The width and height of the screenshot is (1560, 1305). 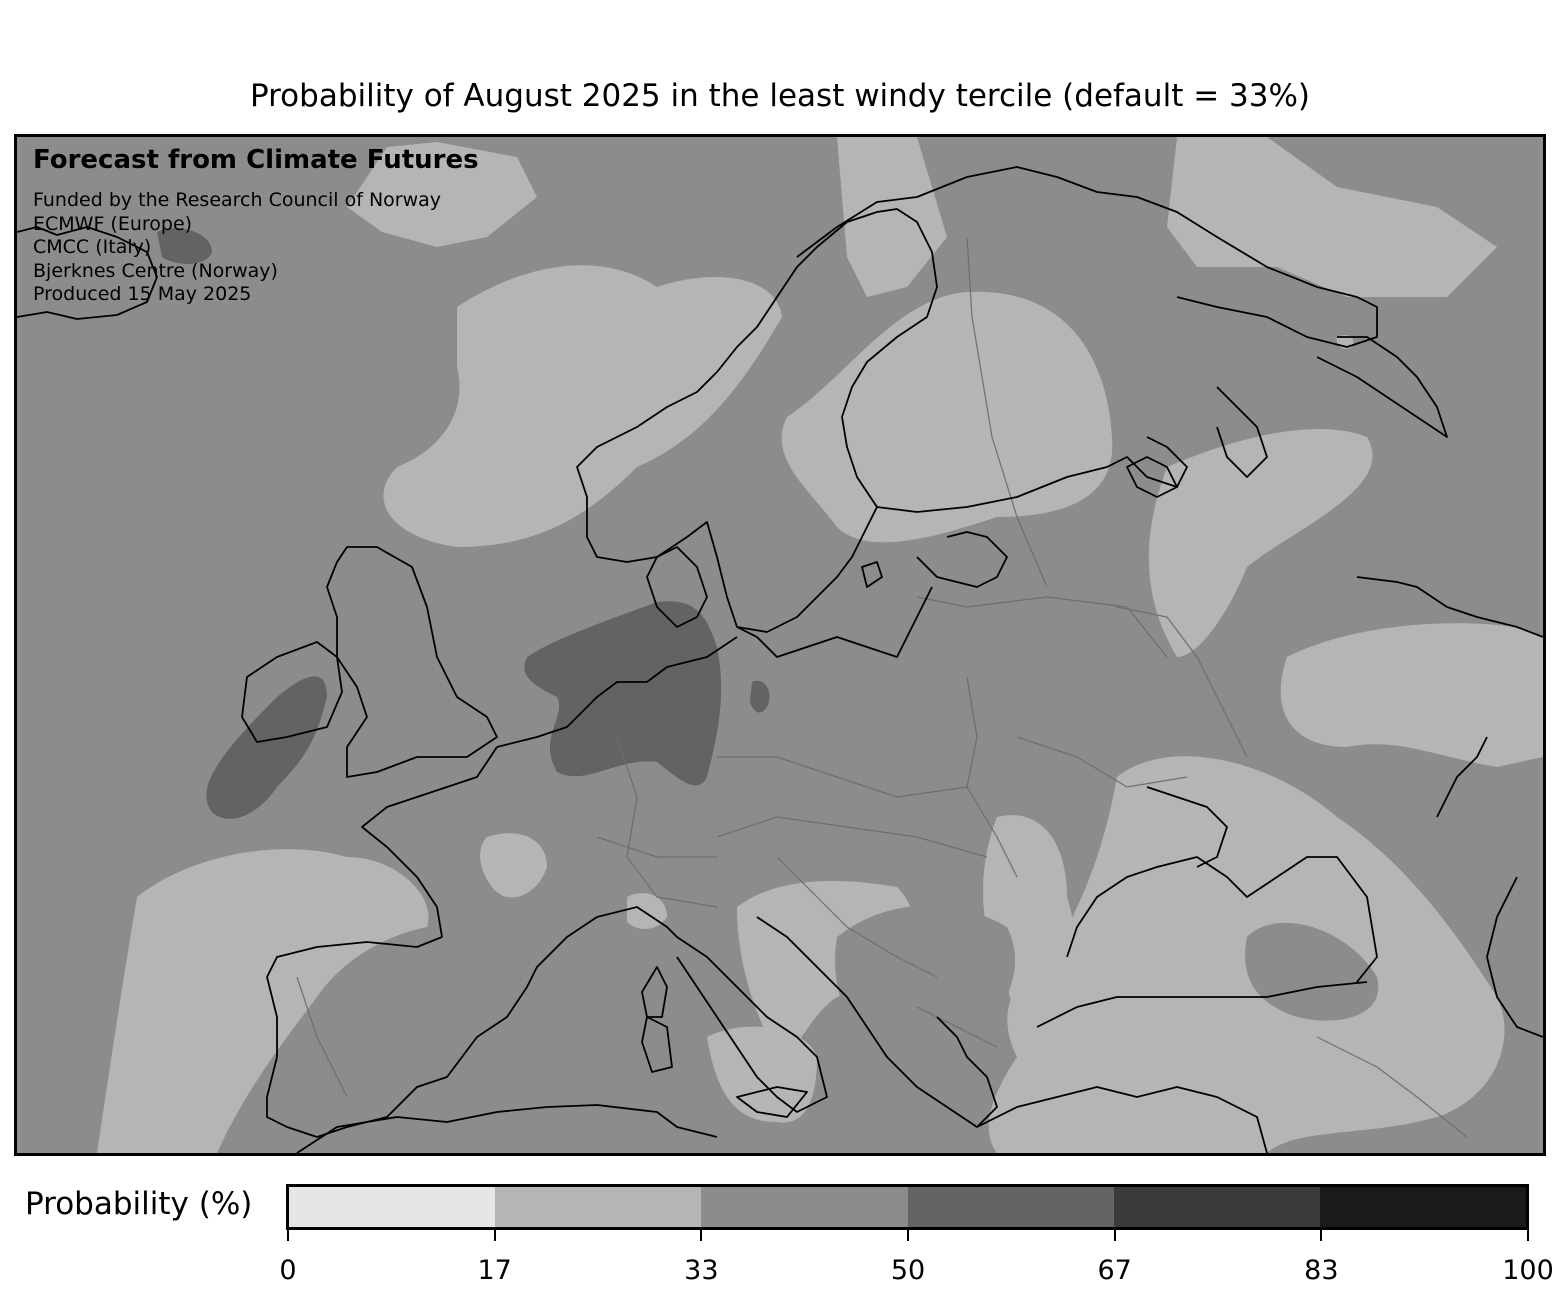 I want to click on credit-line: Funded by the Research Council of Norway, so click(x=237, y=200).